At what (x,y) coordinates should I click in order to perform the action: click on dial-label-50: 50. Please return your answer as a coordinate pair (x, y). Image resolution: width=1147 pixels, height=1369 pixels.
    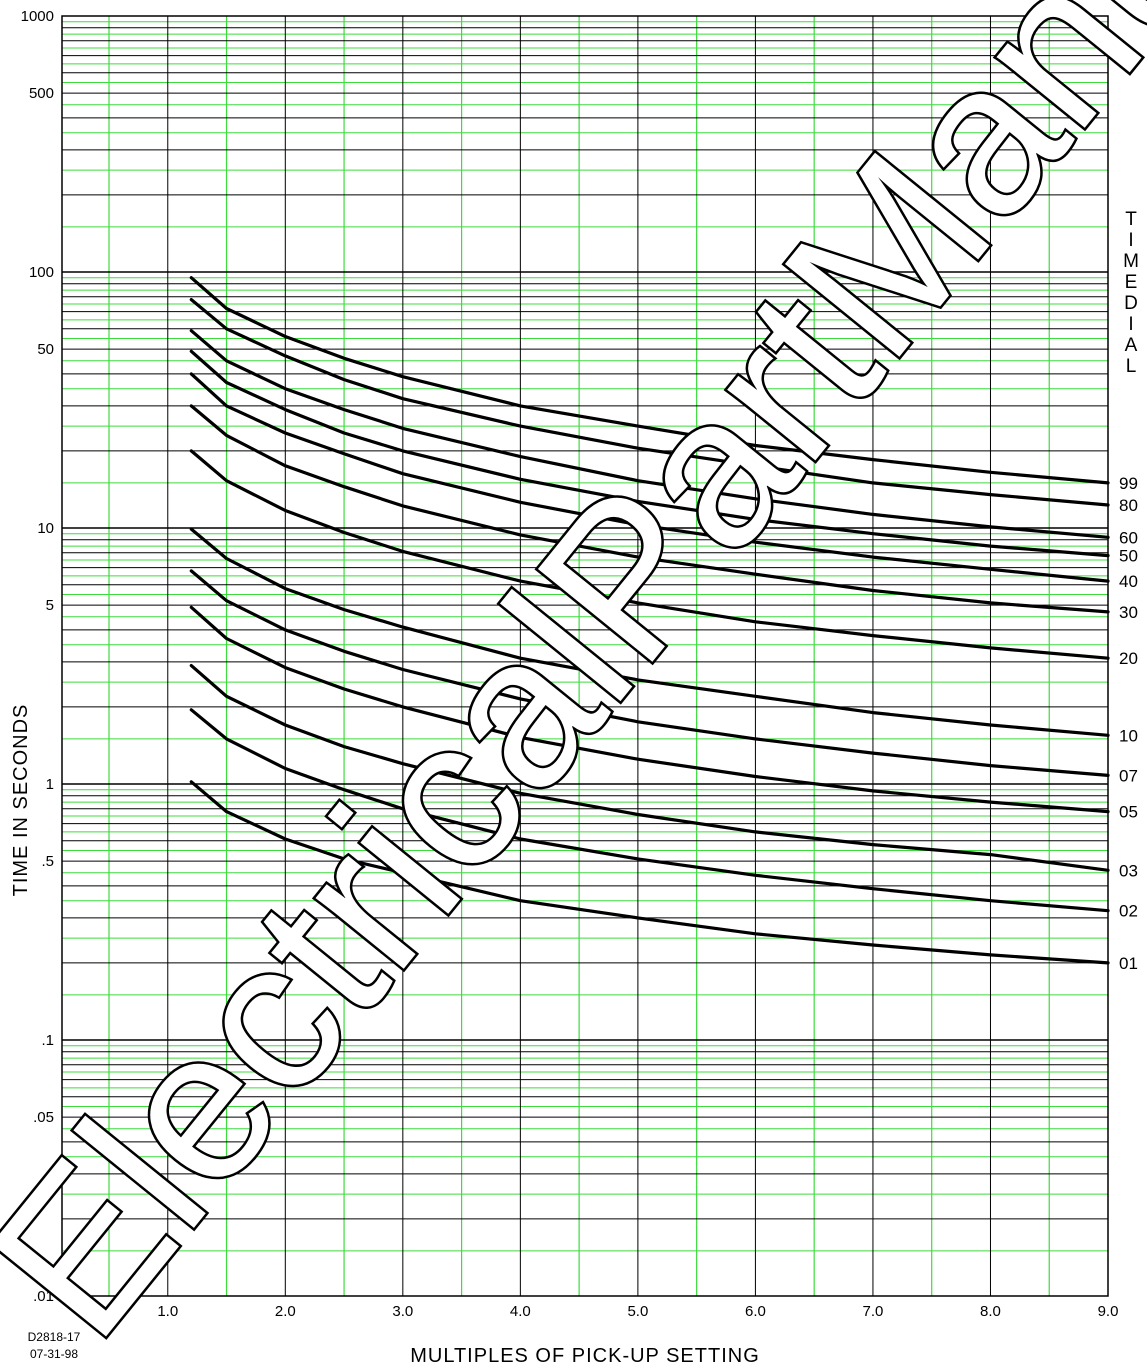
    Looking at the image, I should click on (1128, 556).